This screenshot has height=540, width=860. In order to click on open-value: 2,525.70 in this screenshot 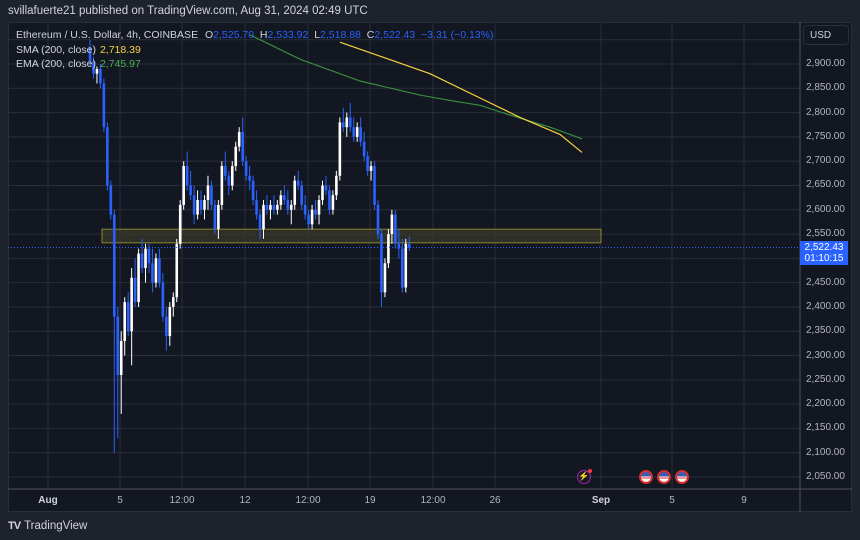, I will do `click(234, 35)`.